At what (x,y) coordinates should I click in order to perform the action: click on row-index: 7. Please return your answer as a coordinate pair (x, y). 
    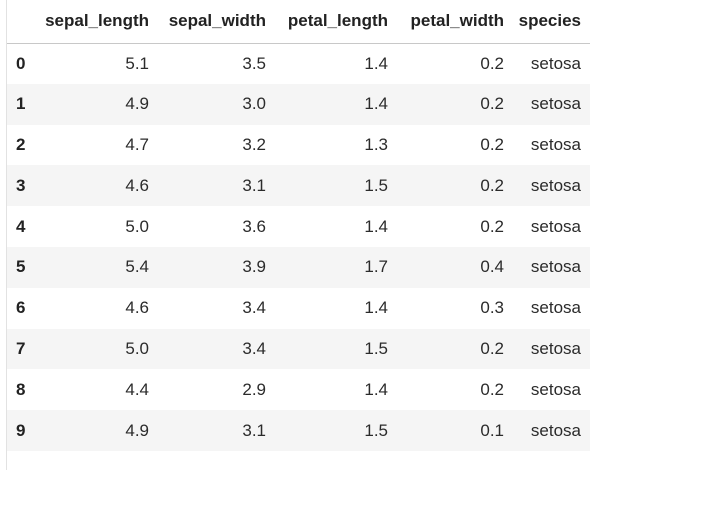
    Looking at the image, I should click on (21, 348).